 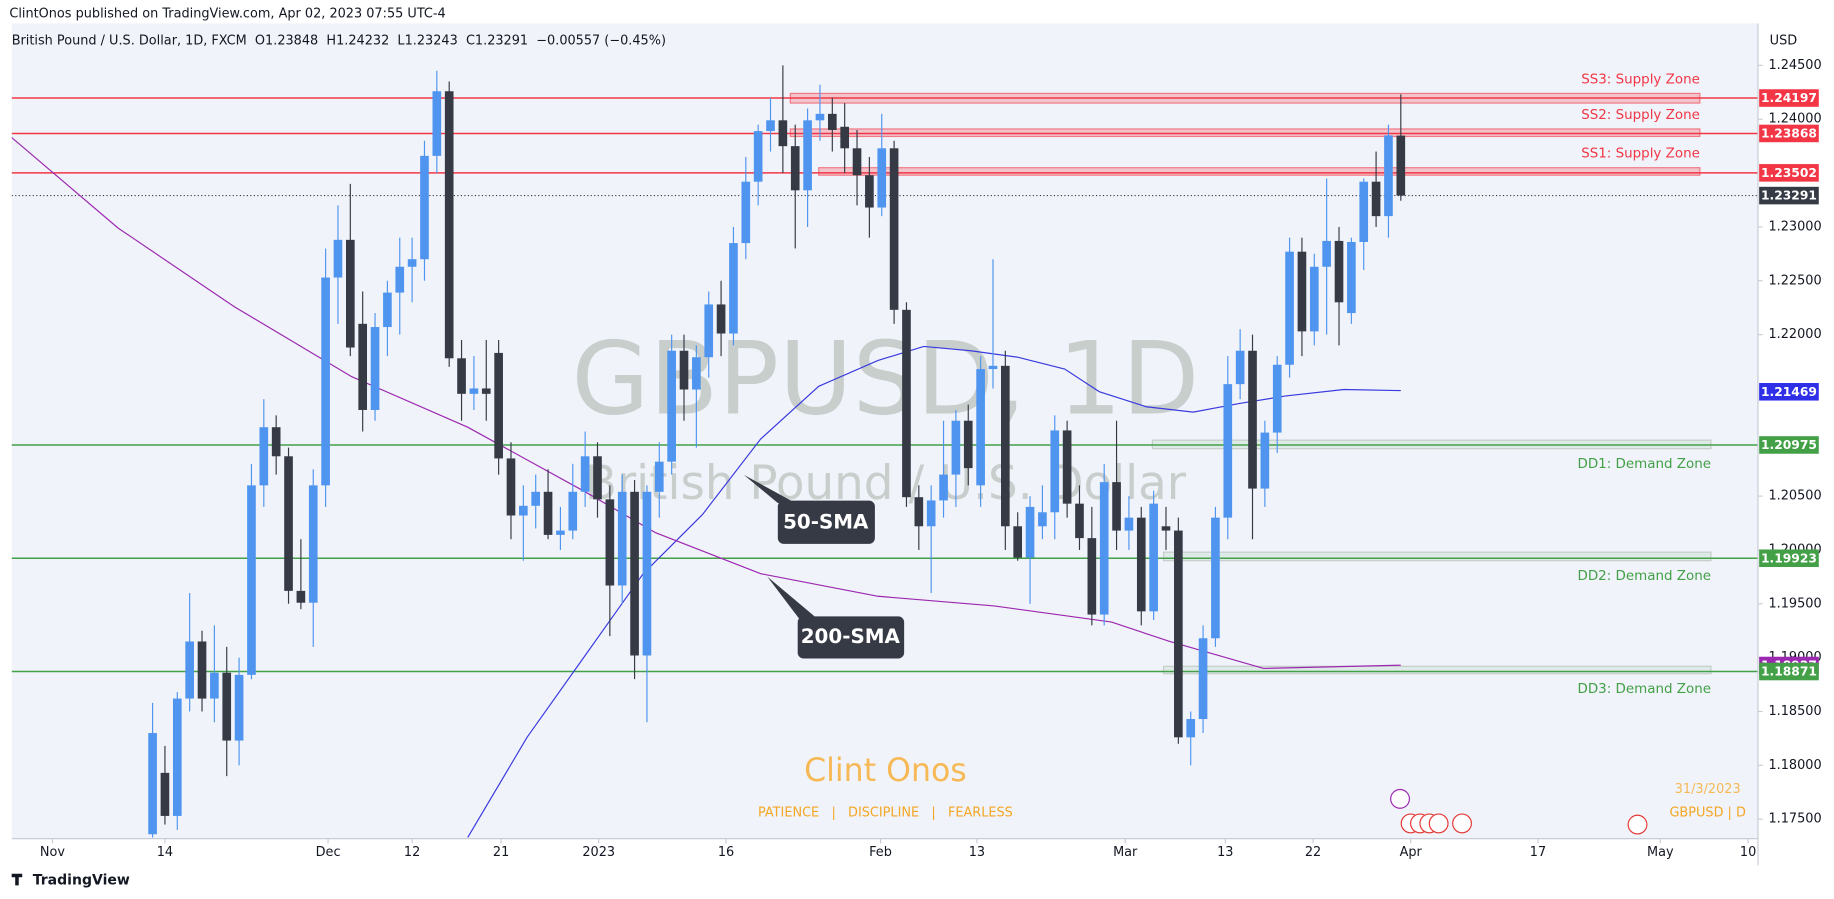 I want to click on event-icon, so click(x=1400, y=798).